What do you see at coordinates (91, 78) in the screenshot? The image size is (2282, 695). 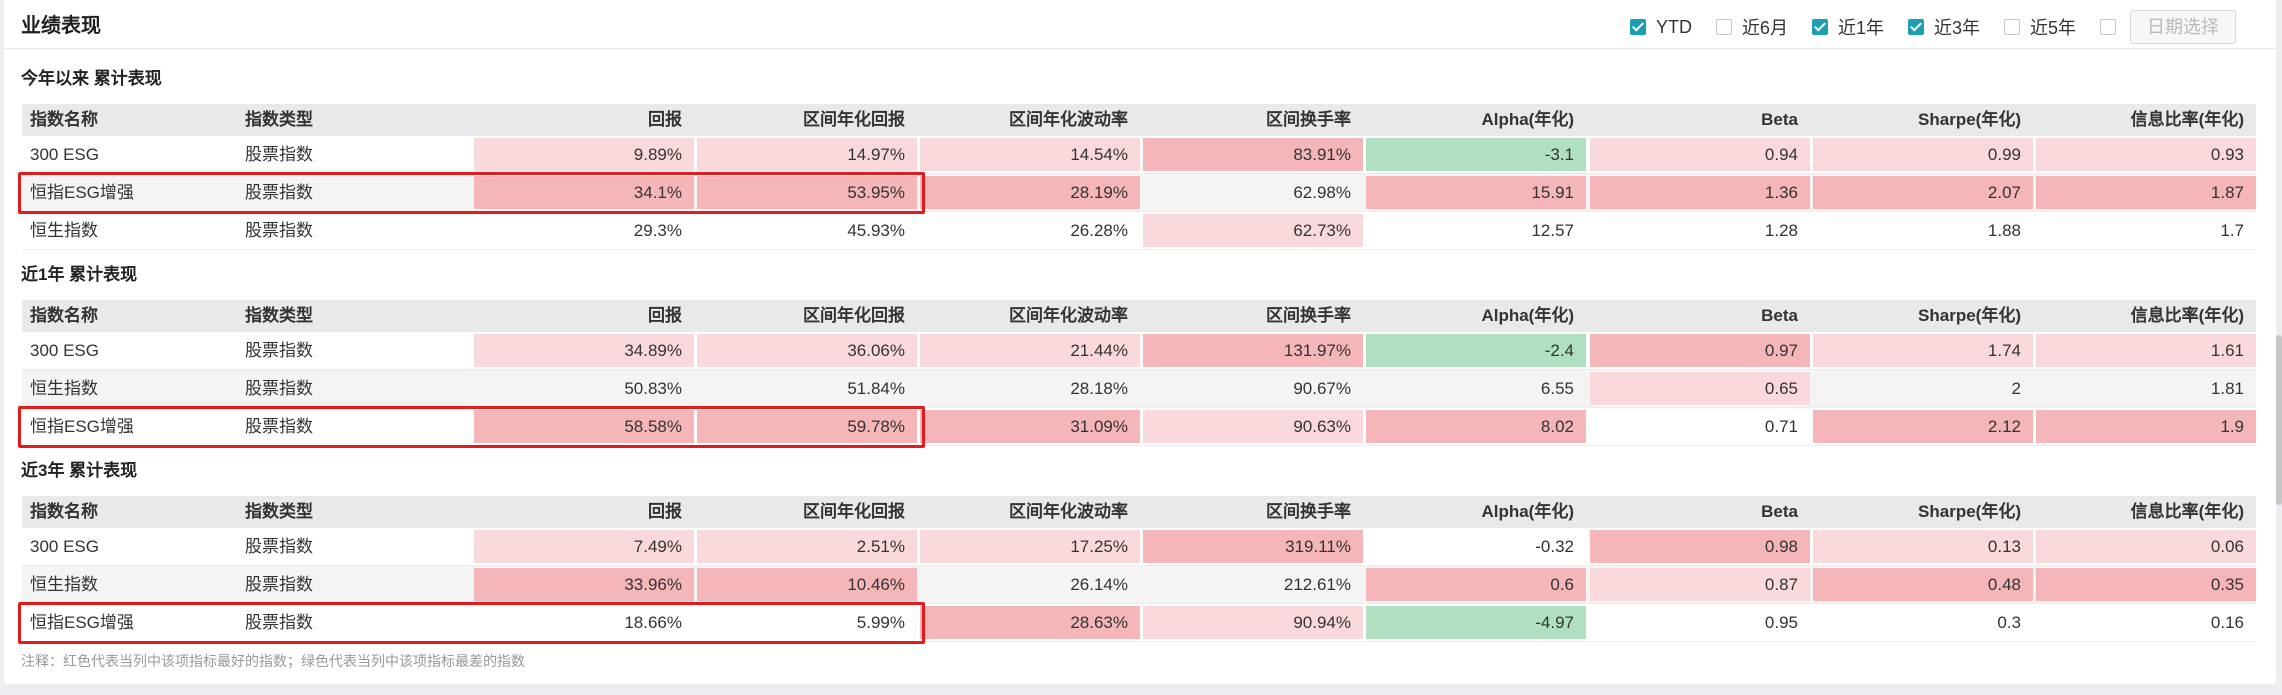 I see `section-title: 今年以来 累计表现` at bounding box center [91, 78].